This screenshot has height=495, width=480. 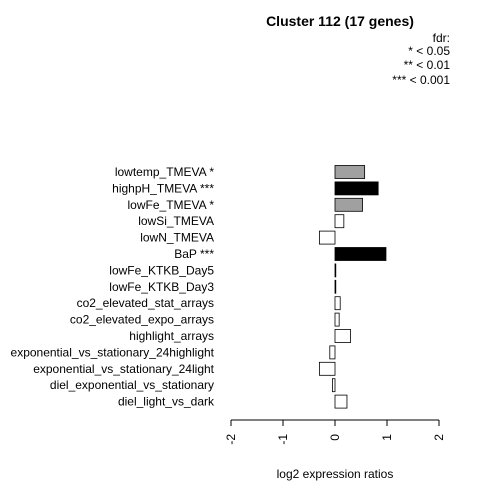 What do you see at coordinates (161, 287) in the screenshot?
I see `category-label: lowFe_KTKB_Day3` at bounding box center [161, 287].